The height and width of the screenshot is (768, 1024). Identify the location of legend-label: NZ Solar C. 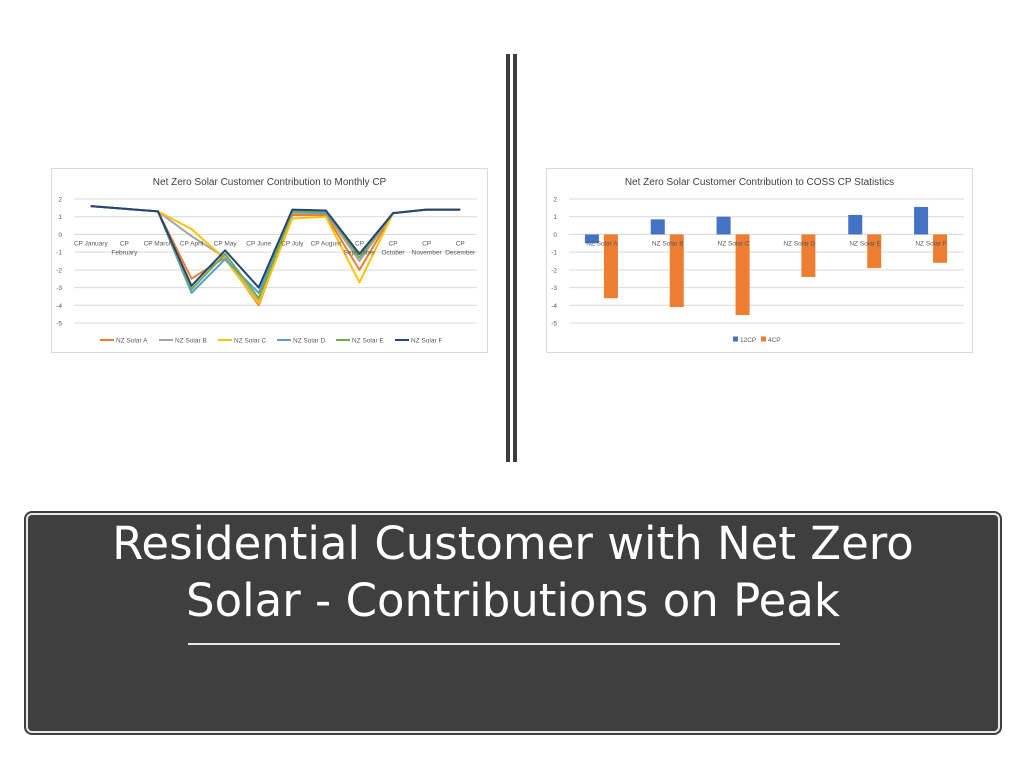
(250, 341).